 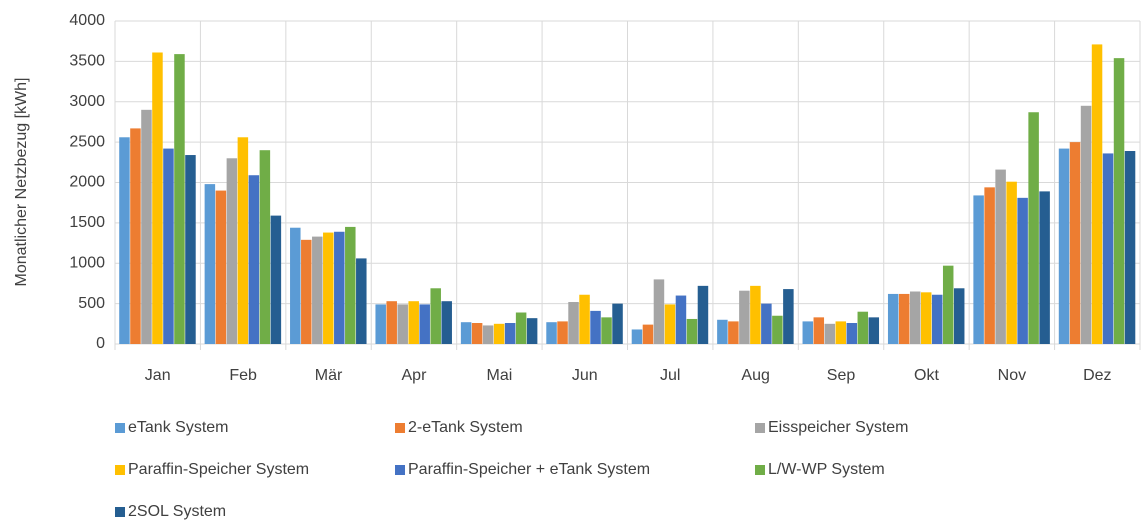 What do you see at coordinates (826, 469) in the screenshot?
I see `legend-label: L/W-WP System` at bounding box center [826, 469].